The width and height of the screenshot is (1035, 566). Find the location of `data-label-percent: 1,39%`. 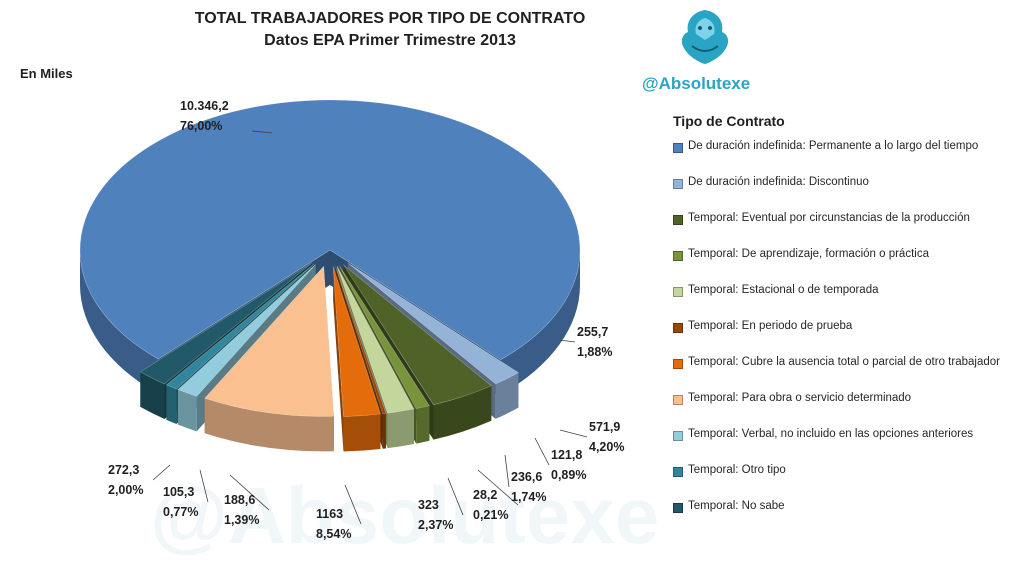

data-label-percent: 1,39% is located at coordinates (242, 520).